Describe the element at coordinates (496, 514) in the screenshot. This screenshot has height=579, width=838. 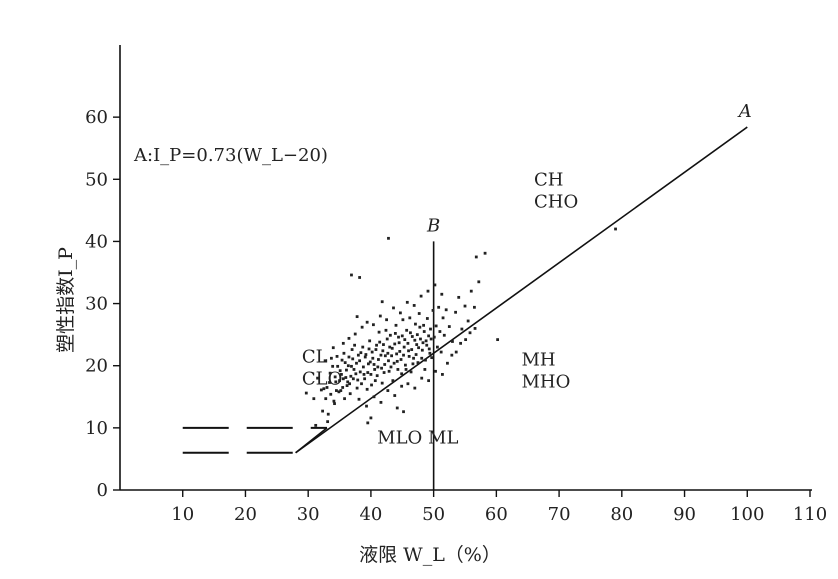
I see `x-tick-label: 60` at that location.